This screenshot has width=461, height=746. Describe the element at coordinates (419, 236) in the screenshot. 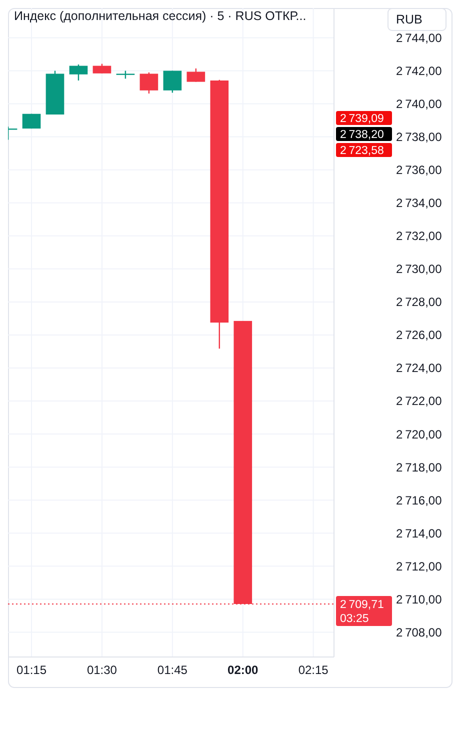

I see `y-tick-label: 2 732,00` at that location.